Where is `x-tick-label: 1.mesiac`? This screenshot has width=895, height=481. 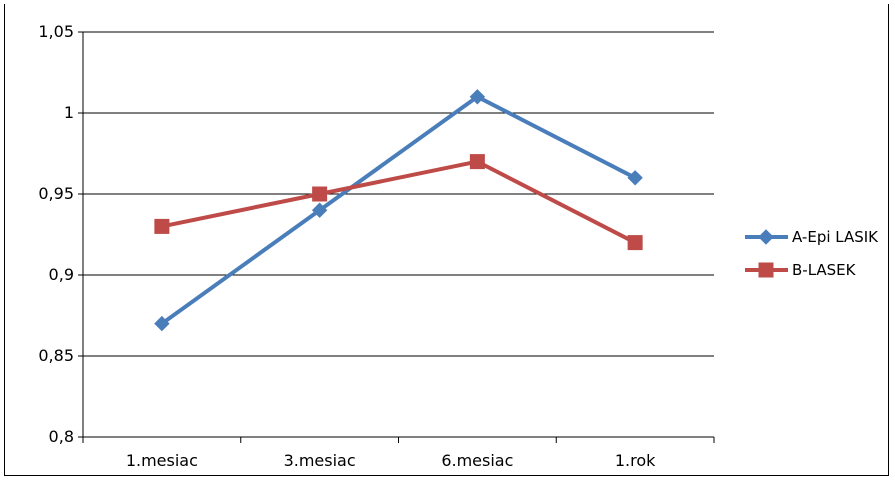 x-tick-label: 1.mesiac is located at coordinates (162, 460).